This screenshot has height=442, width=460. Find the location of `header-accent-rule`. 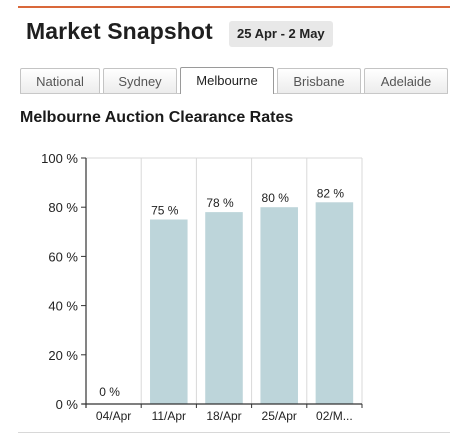

header-accent-rule is located at coordinates (234, 7).